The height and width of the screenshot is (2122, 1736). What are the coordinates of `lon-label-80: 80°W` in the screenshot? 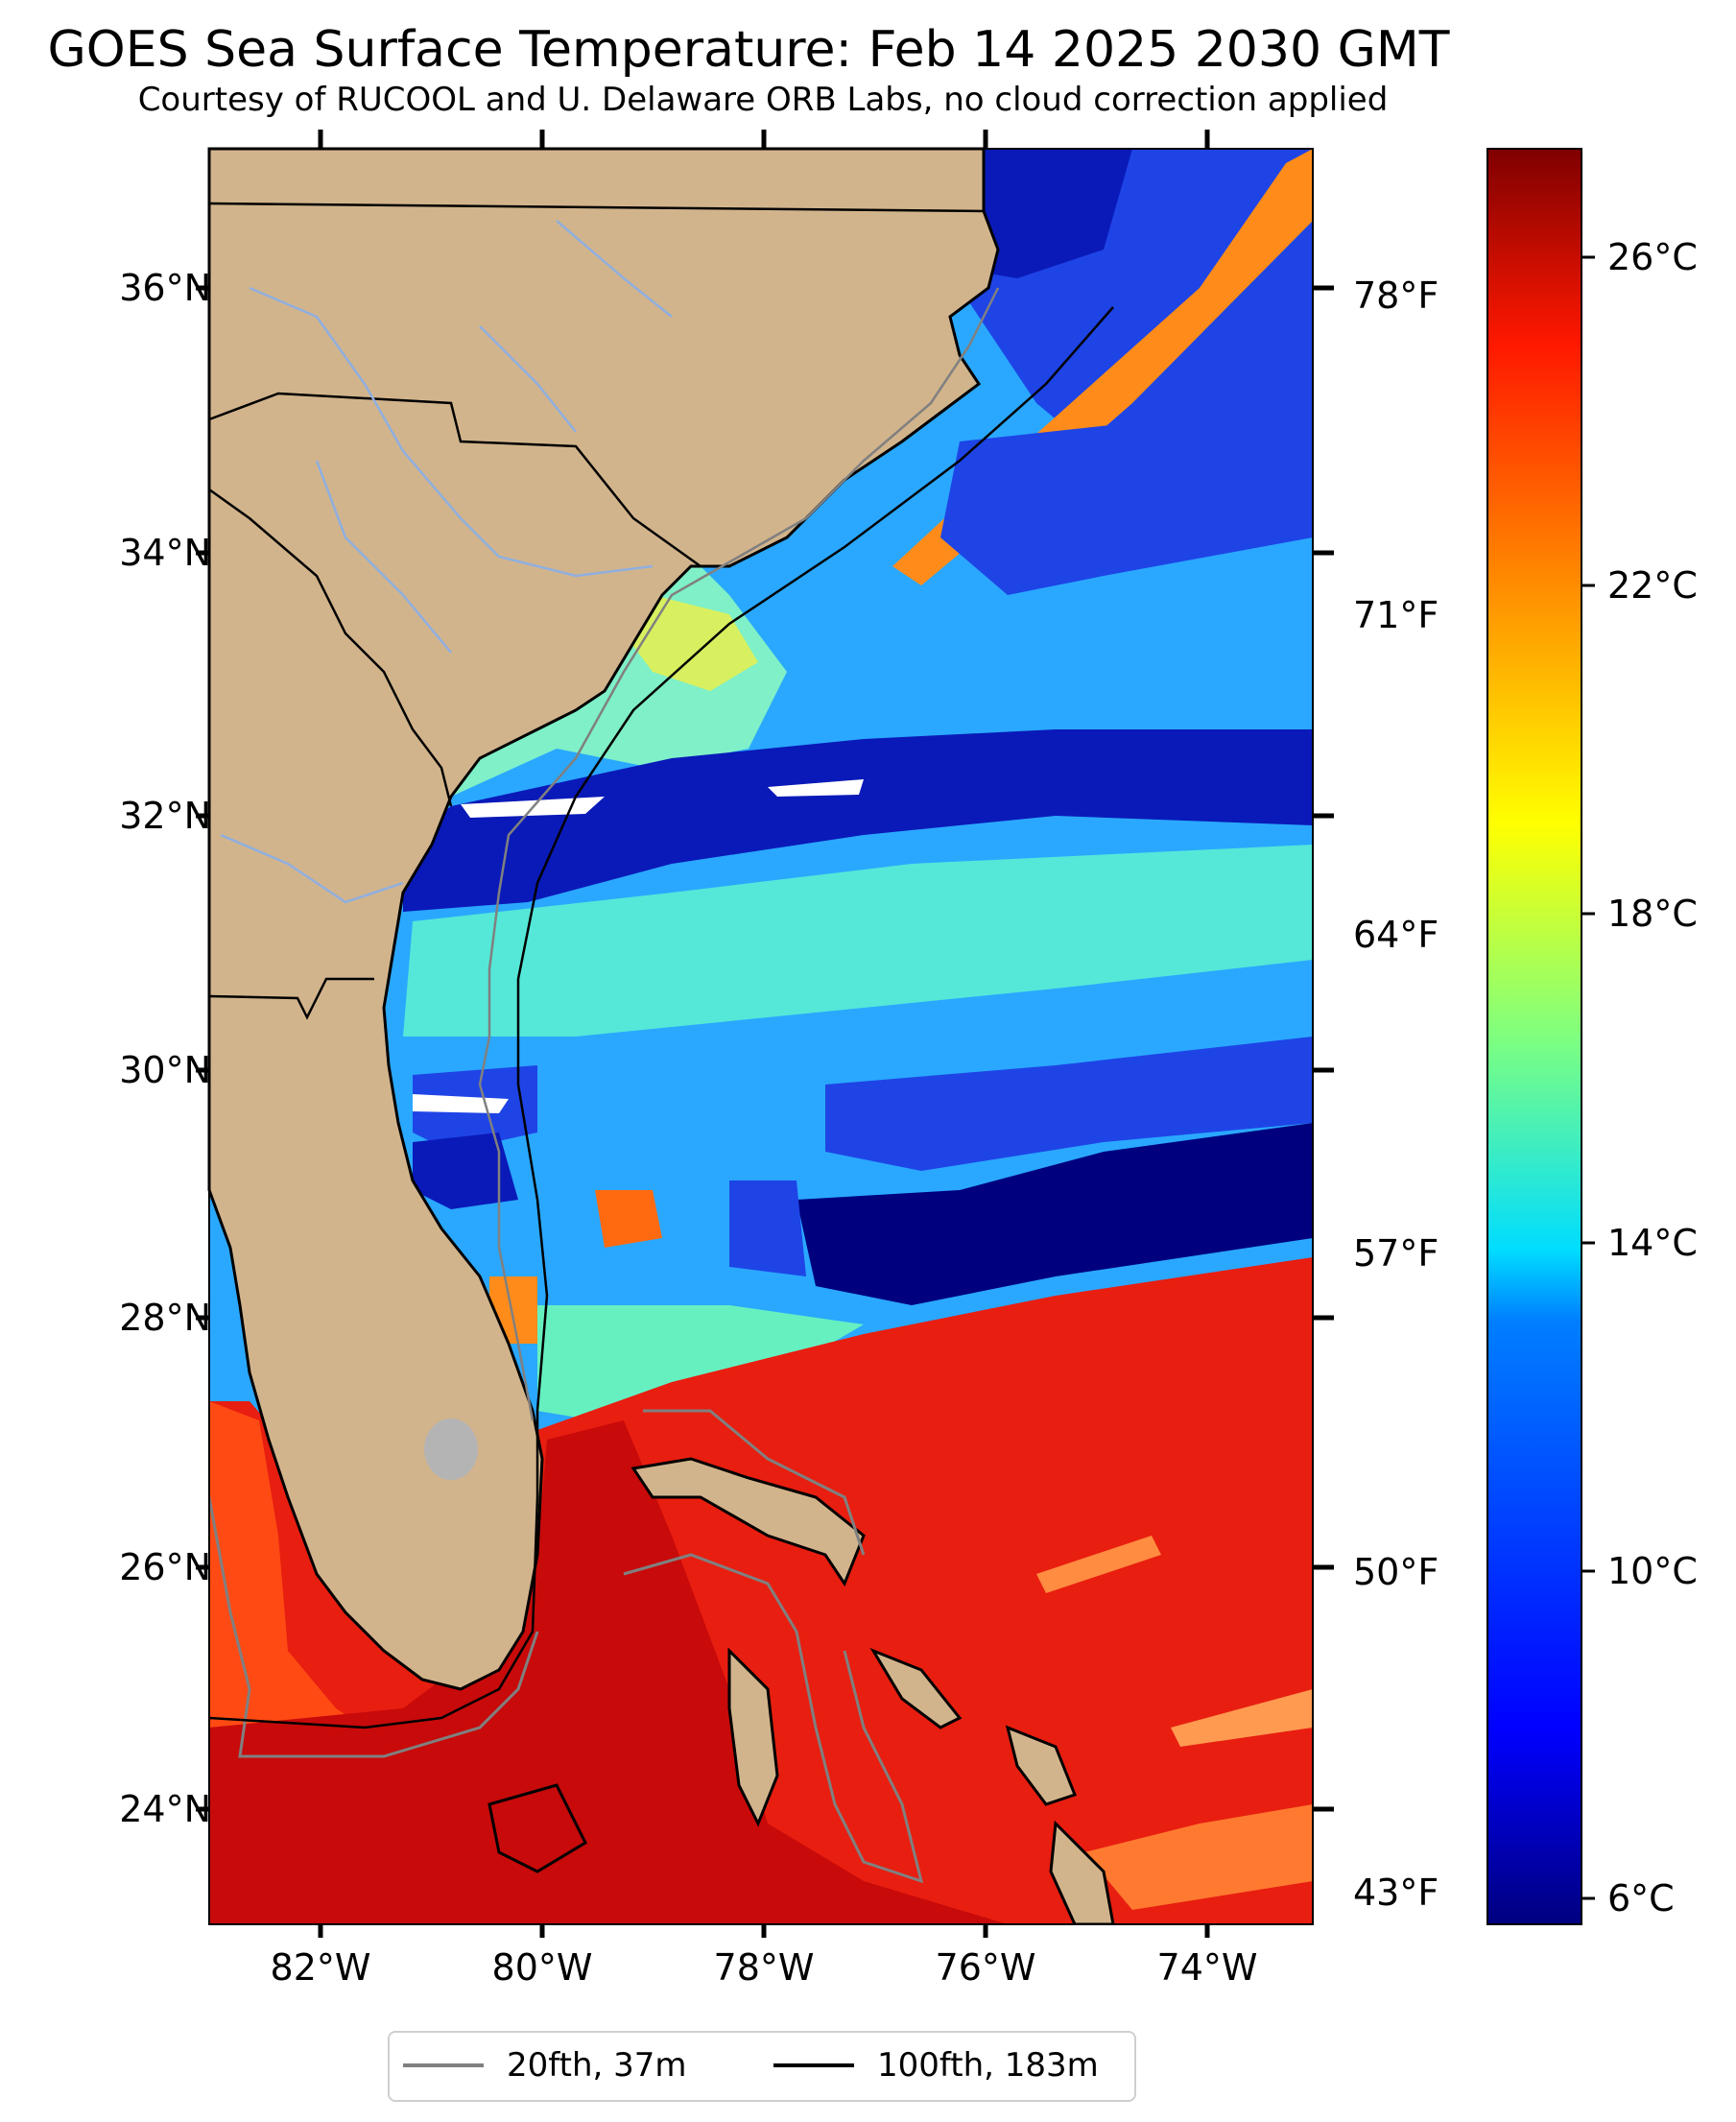 It's located at (542, 1967).